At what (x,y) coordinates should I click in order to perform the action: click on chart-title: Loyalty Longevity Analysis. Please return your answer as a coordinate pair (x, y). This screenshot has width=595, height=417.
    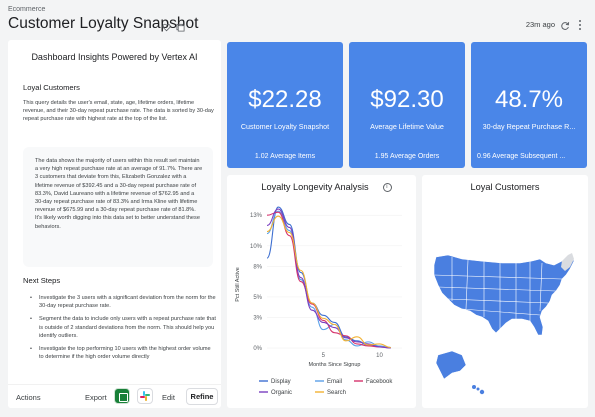
    Looking at the image, I should click on (315, 187).